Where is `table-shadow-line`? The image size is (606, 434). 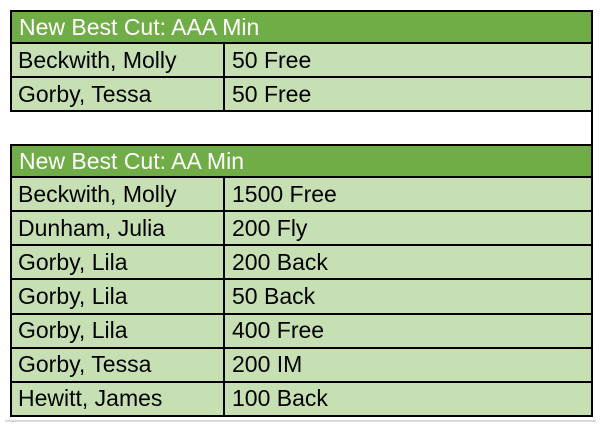 table-shadow-line is located at coordinates (300, 421).